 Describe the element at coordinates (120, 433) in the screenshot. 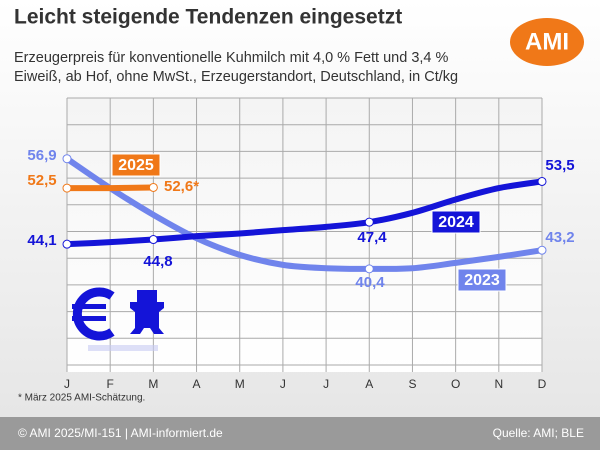

I see `footer-left: © AMI 2025/MI-151 | AMI-informiert.de` at that location.